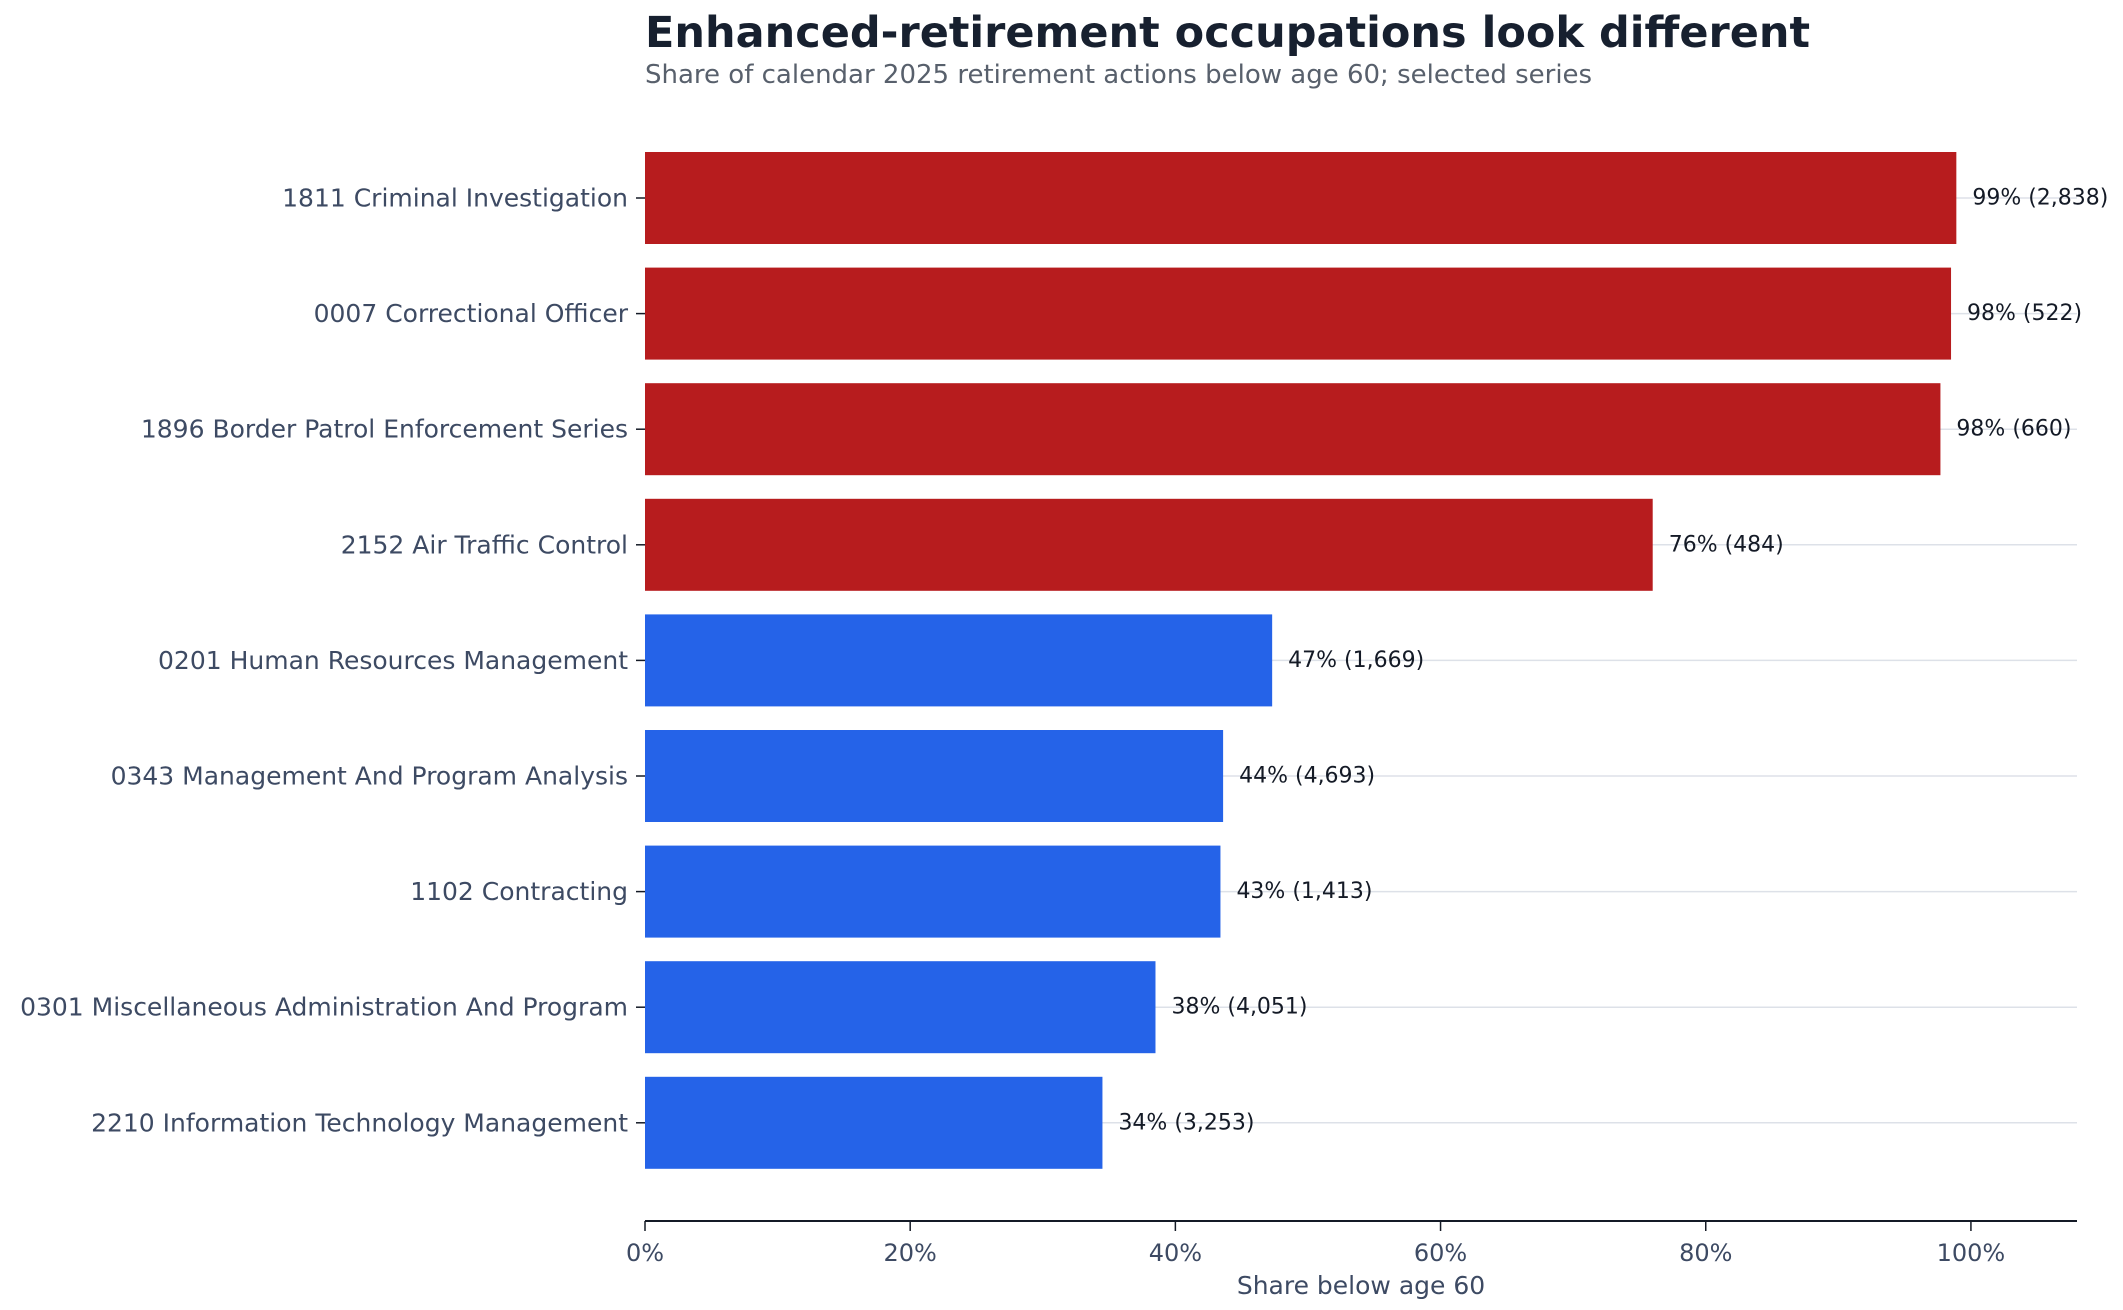  I want to click on x-tick-label: 60%, so click(1440, 1253).